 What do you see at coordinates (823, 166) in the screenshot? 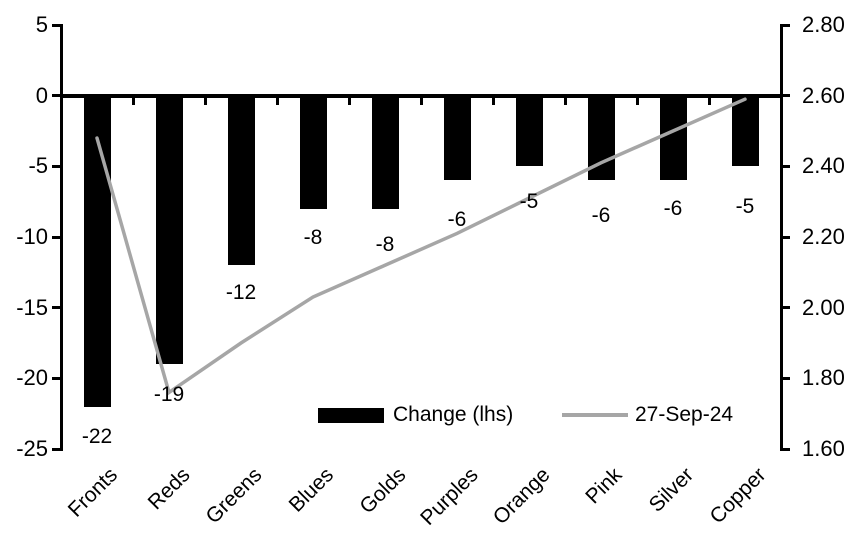
I see `right-axis-tick-label: 2.40` at bounding box center [823, 166].